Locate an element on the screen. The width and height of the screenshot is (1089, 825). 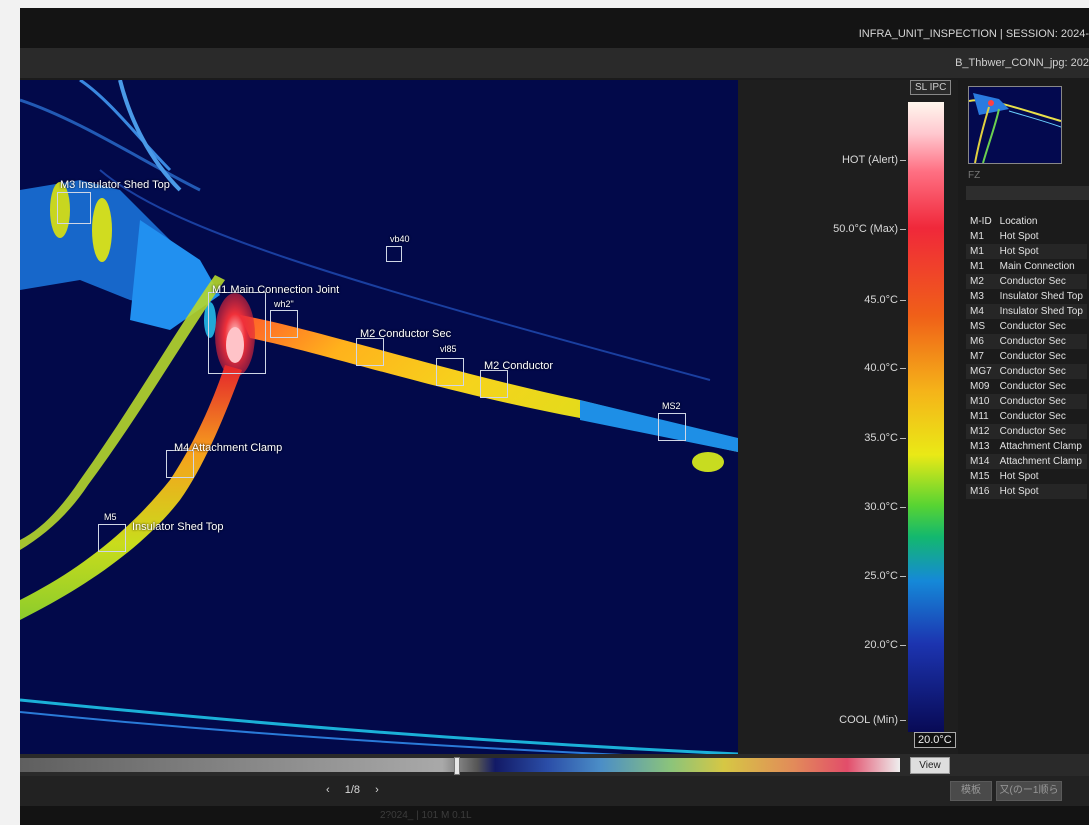
table-header: M-ID Location is located at coordinates (1026, 221).